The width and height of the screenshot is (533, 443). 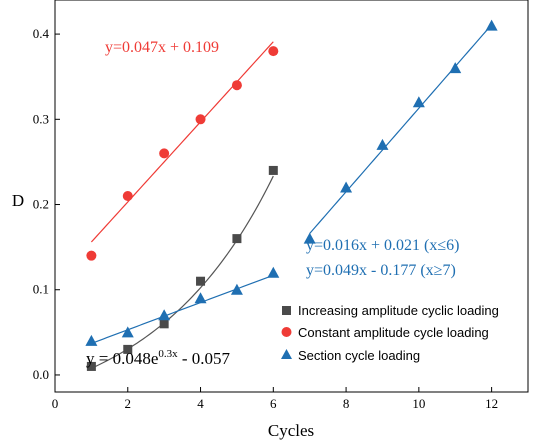 What do you see at coordinates (41, 374) in the screenshot?
I see `y-tick-label: 0.0` at bounding box center [41, 374].